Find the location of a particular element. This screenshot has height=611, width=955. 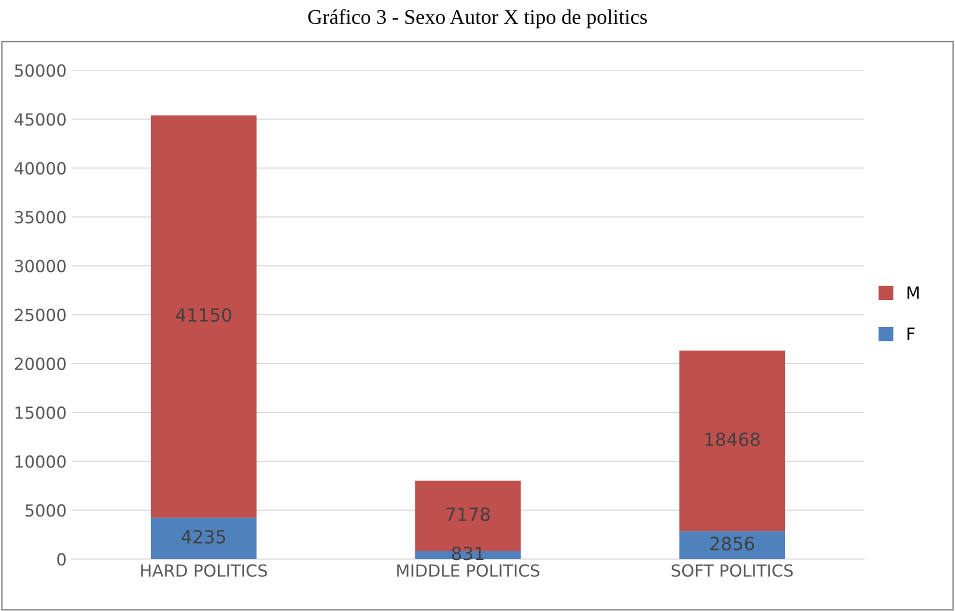

y-tick-label: 25000 is located at coordinates (40, 315).